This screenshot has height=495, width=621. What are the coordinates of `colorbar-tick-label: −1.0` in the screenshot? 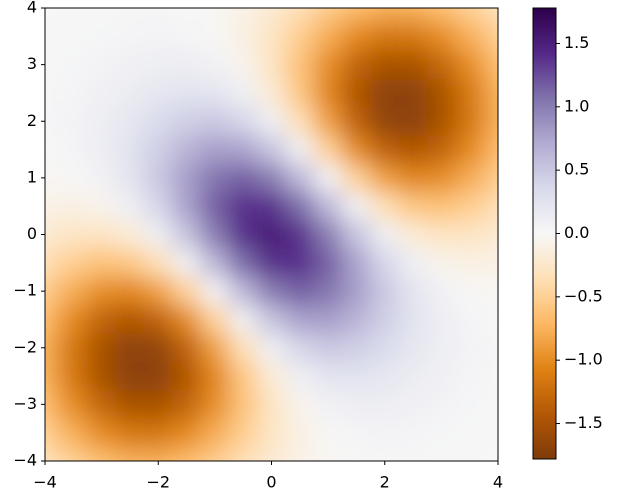 It's located at (583, 359).